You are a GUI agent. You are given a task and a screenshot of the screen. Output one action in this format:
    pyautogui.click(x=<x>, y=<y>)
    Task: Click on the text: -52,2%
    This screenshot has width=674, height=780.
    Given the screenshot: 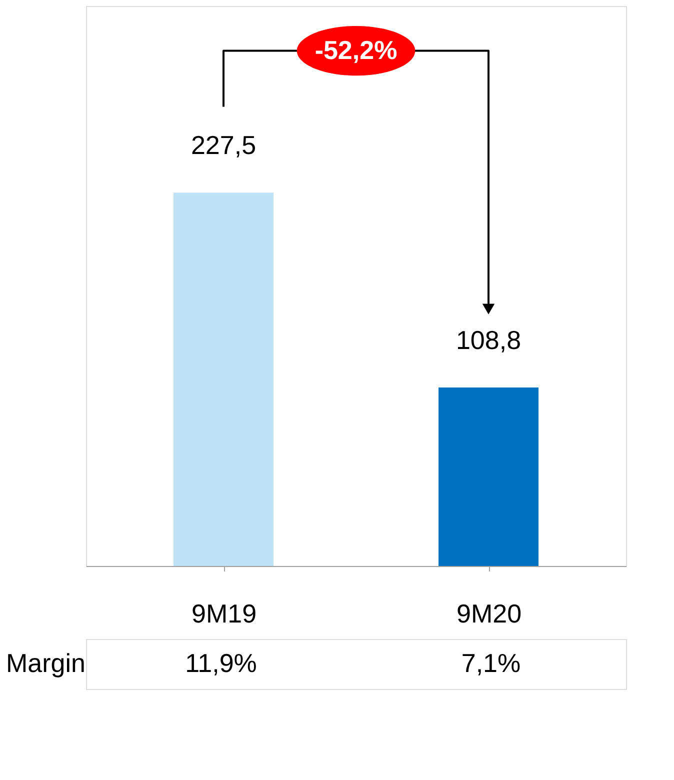 What is the action you would take?
    pyautogui.click(x=356, y=49)
    